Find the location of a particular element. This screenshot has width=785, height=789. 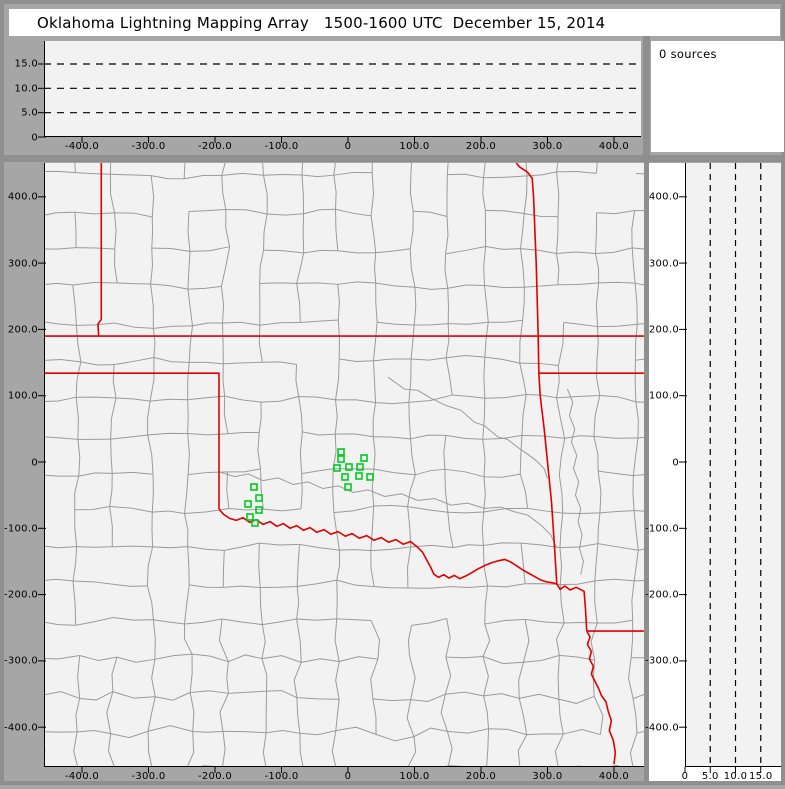

top-panel-ytick-label: 0 is located at coordinates (34, 137).